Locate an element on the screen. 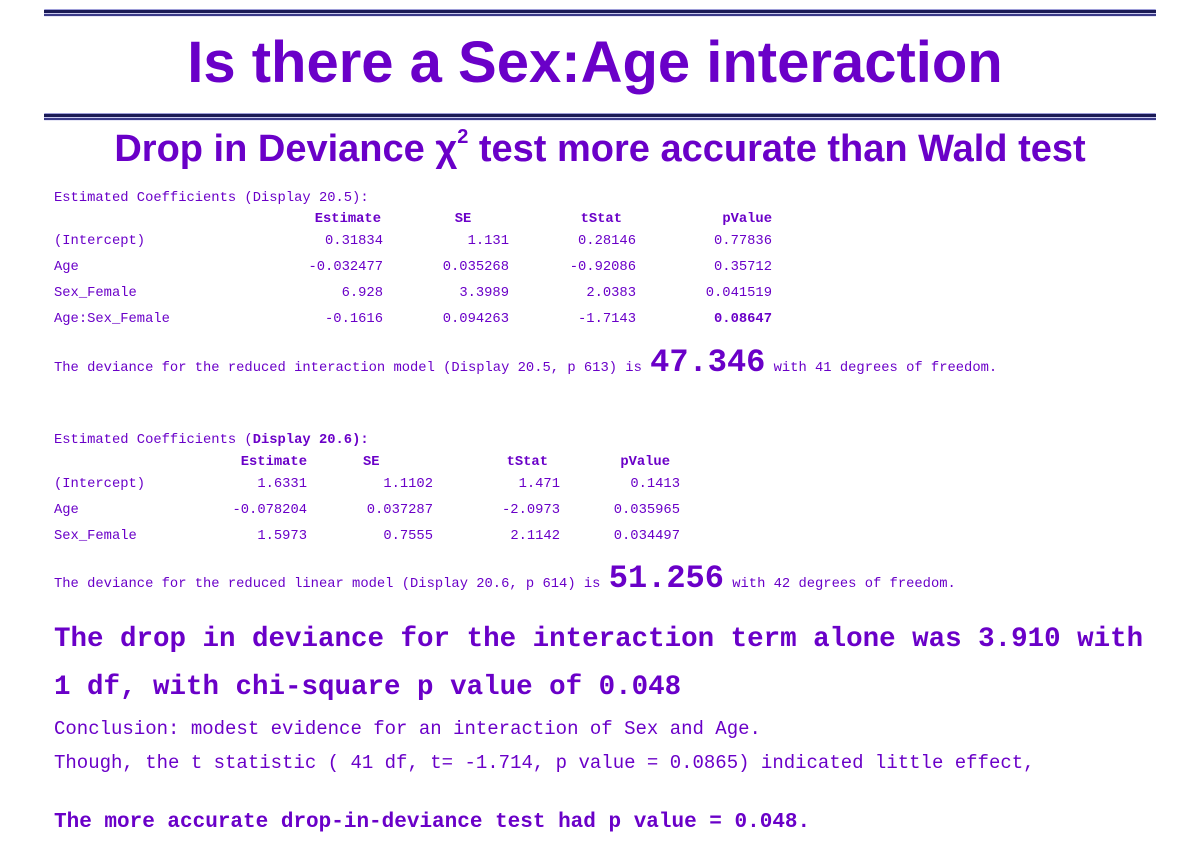  cell: 3.3989 is located at coordinates (484, 293).